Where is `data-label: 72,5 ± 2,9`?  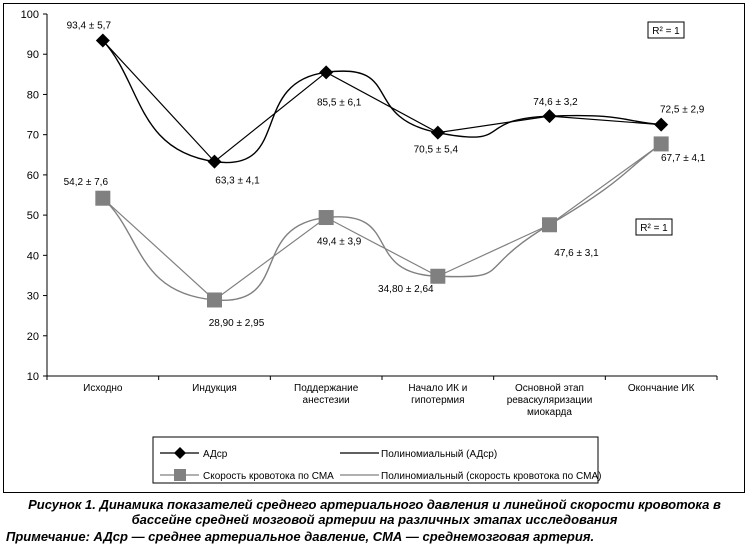
data-label: 72,5 ± 2,9 is located at coordinates (682, 110).